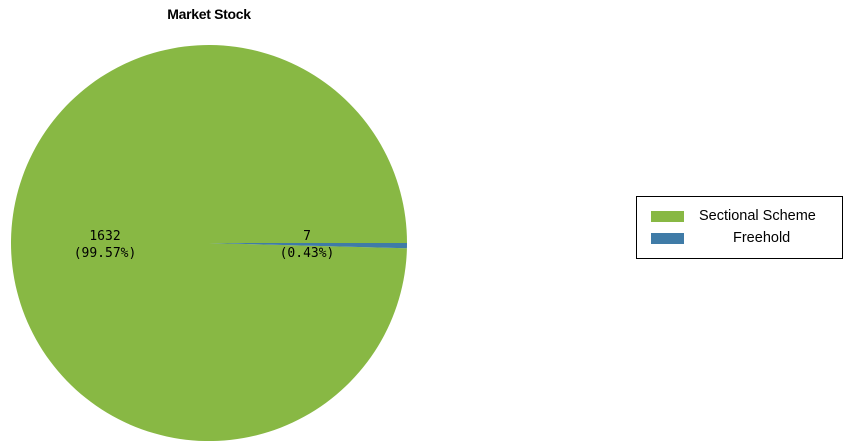  I want to click on data-label-percent-sectional-scheme: (99.57%), so click(105, 253).